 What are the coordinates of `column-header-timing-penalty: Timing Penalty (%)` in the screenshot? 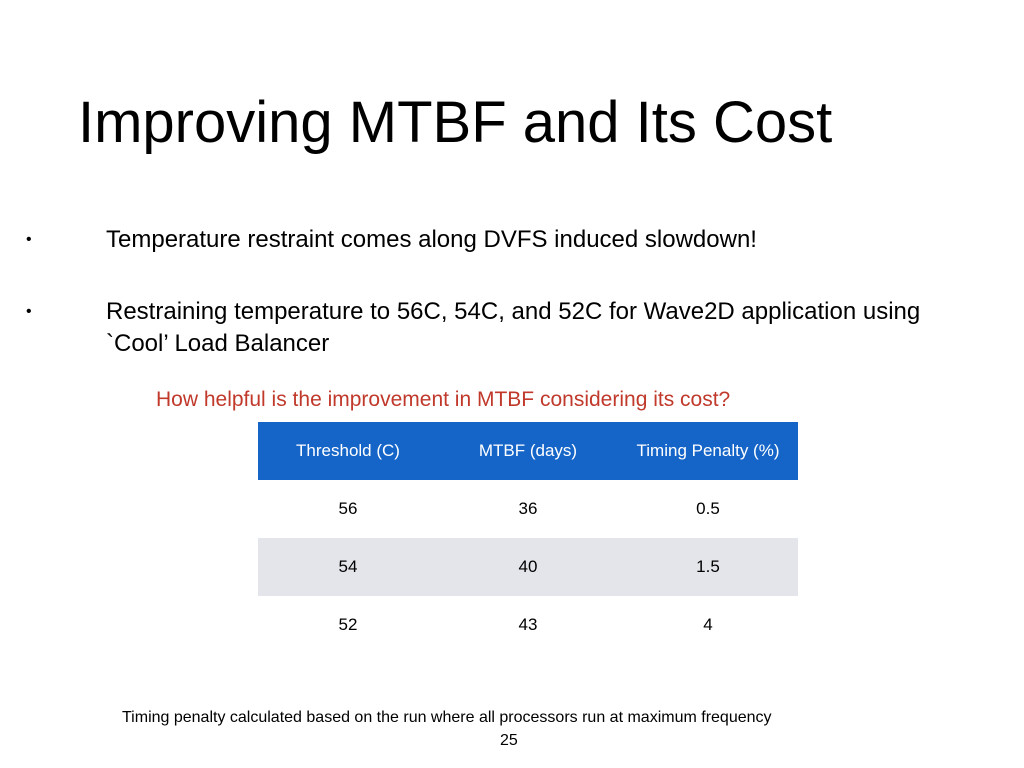 It's located at (708, 451).